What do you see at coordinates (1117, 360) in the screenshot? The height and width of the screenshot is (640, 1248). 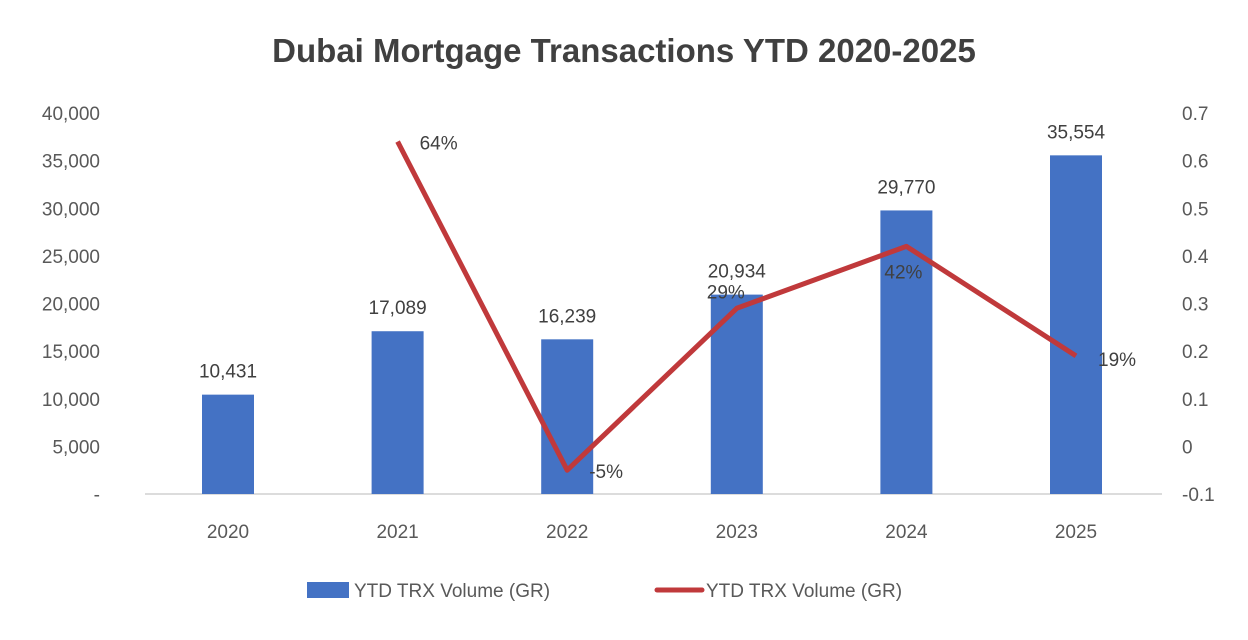 I see `line-data-label: 19%` at bounding box center [1117, 360].